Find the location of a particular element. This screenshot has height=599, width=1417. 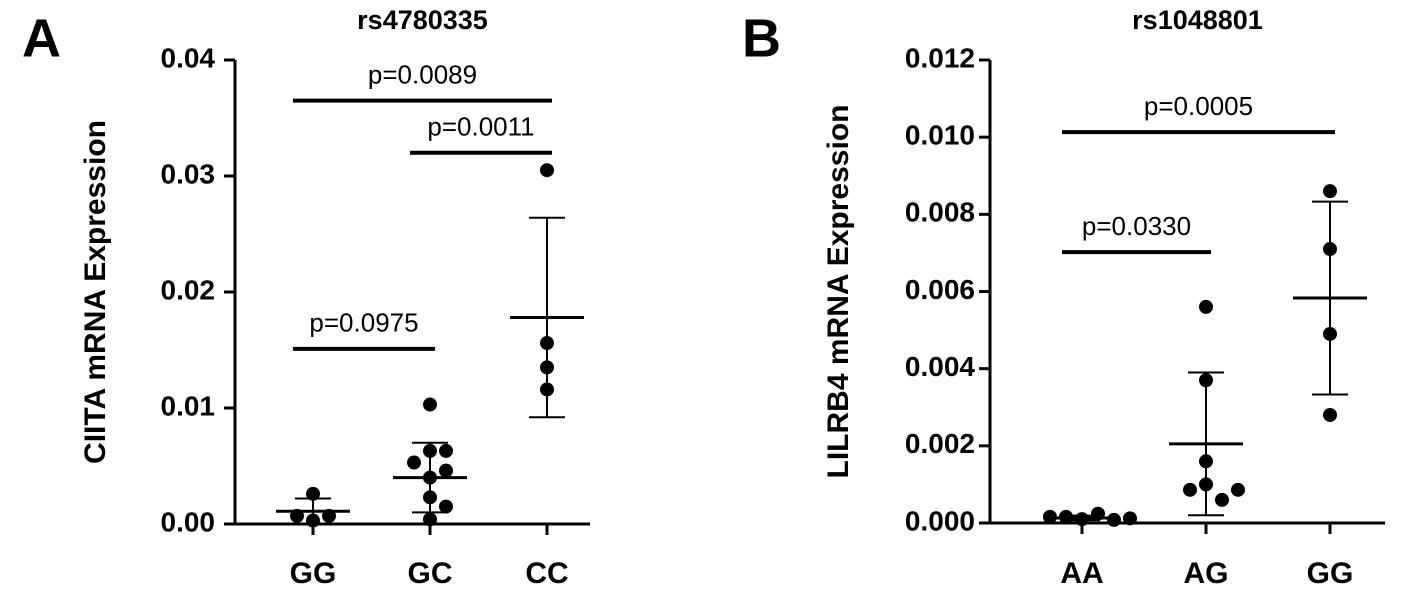

x-tick-label: AG is located at coordinates (1206, 573).